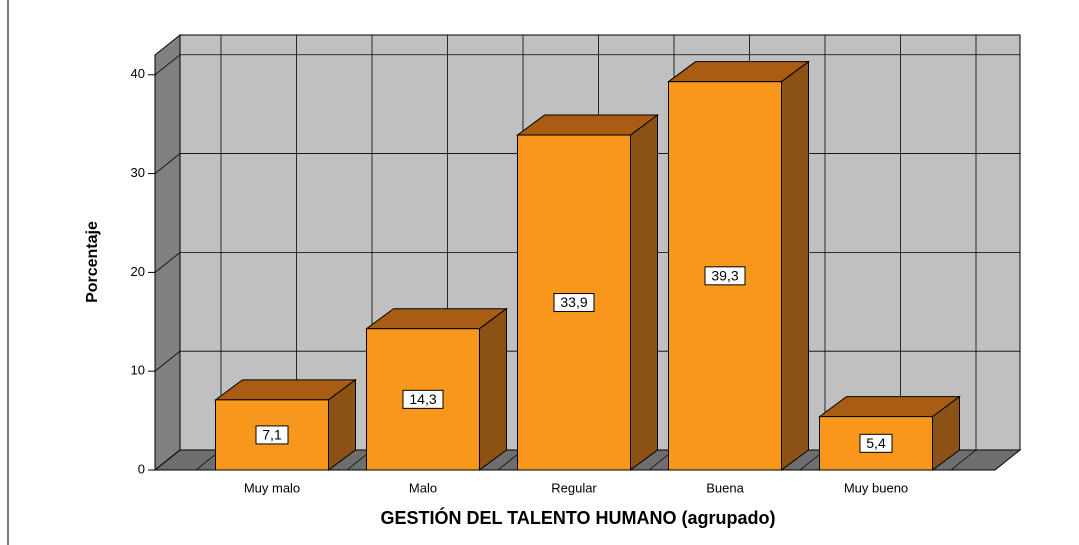 The image size is (1079, 545). I want to click on y-tick-label: 40, so click(138, 73).